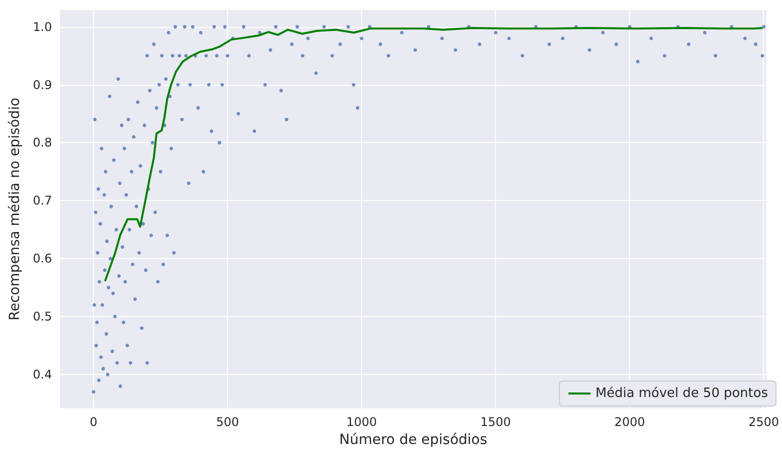 This screenshot has width=782, height=452. I want to click on y-tick-label: 1.0, so click(42, 27).